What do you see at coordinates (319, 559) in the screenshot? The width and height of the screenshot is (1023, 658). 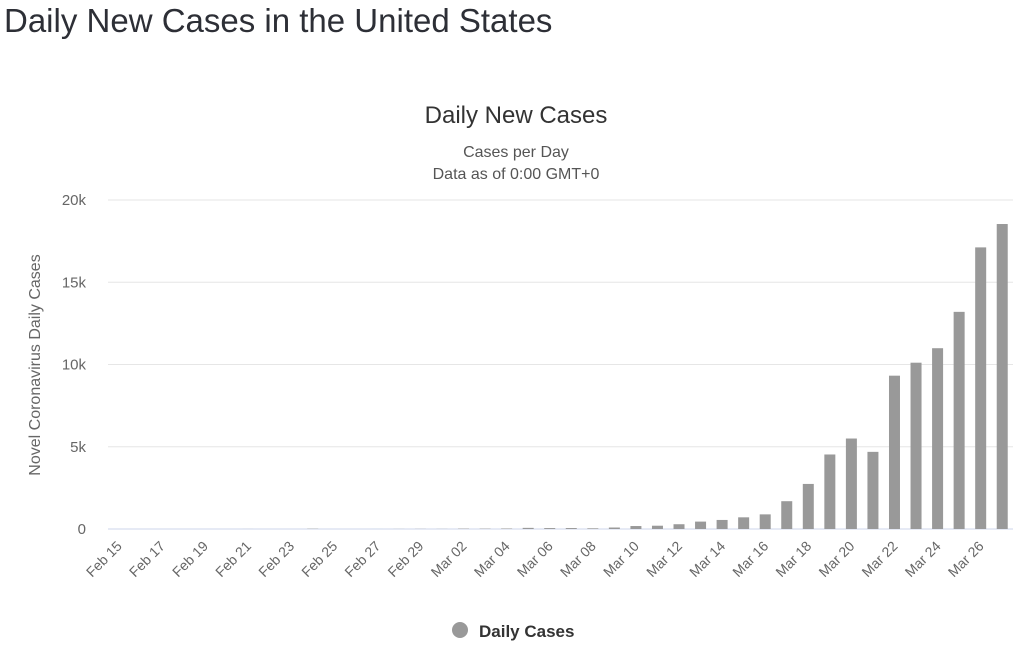 I see `x-tick-label: Feb 25` at bounding box center [319, 559].